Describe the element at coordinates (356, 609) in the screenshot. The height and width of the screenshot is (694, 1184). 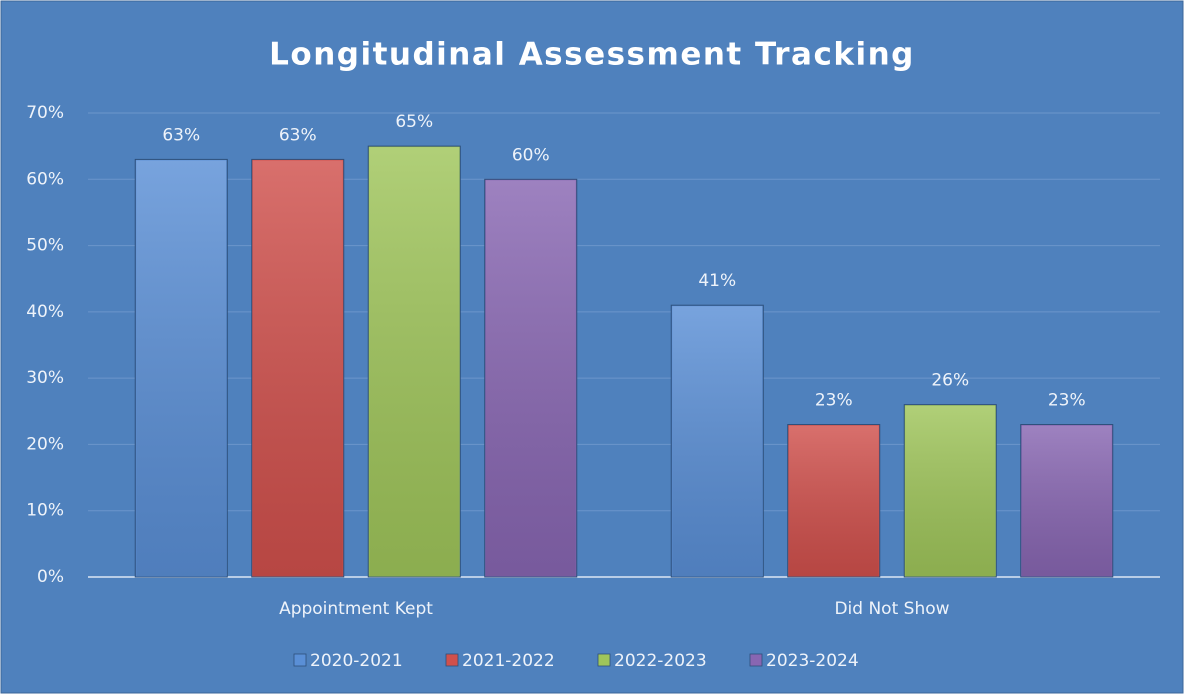
I see `x-tick-label: Appointment Kept` at that location.